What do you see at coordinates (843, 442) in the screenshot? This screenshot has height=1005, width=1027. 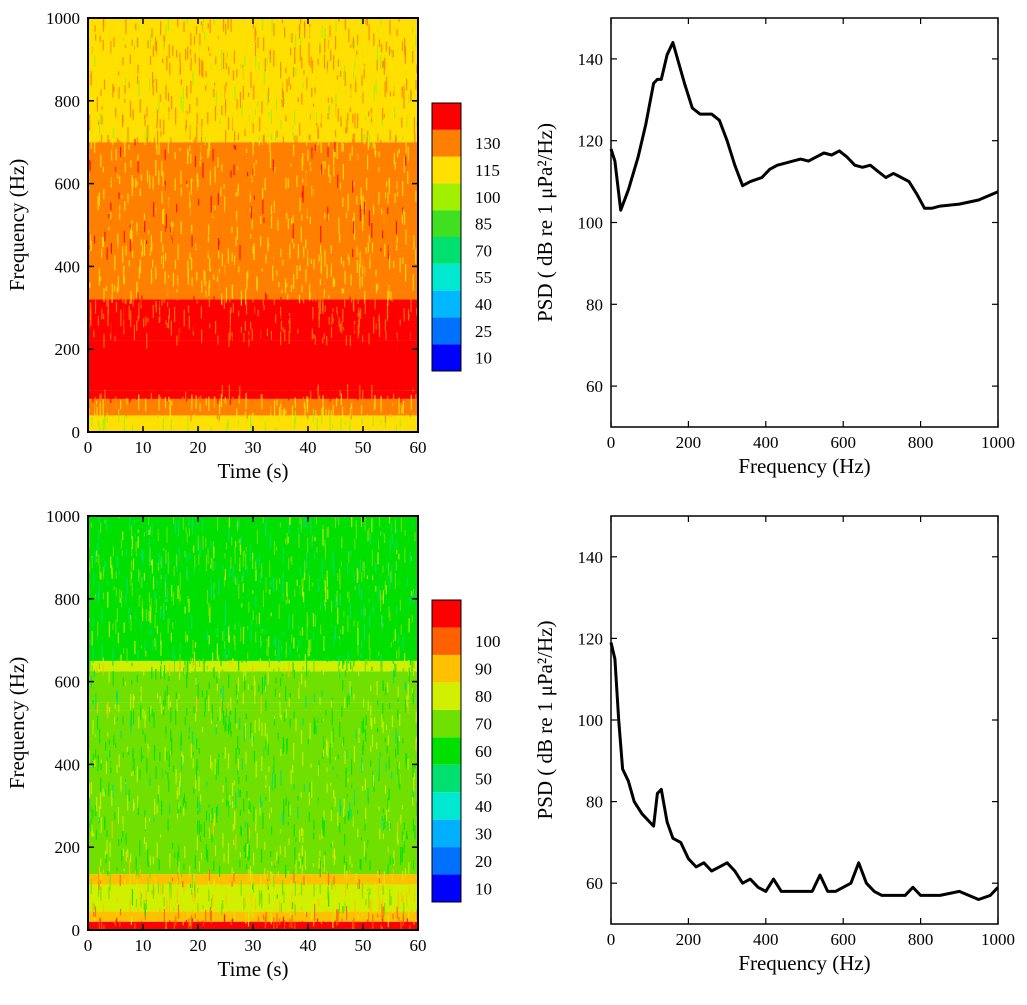 I see `x-tick-label: 600` at bounding box center [843, 442].